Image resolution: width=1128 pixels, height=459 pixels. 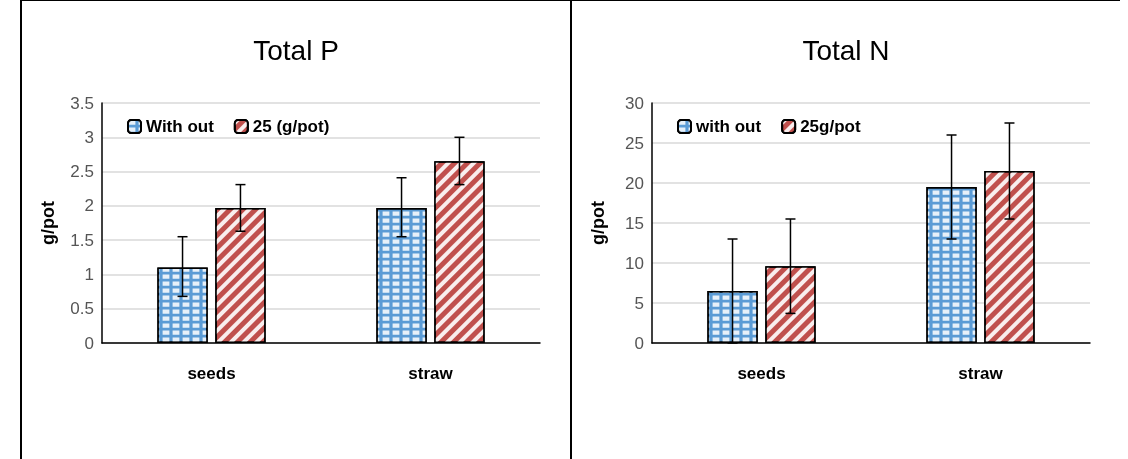 I want to click on legend-label: 25 (g/pot), so click(x=291, y=126).